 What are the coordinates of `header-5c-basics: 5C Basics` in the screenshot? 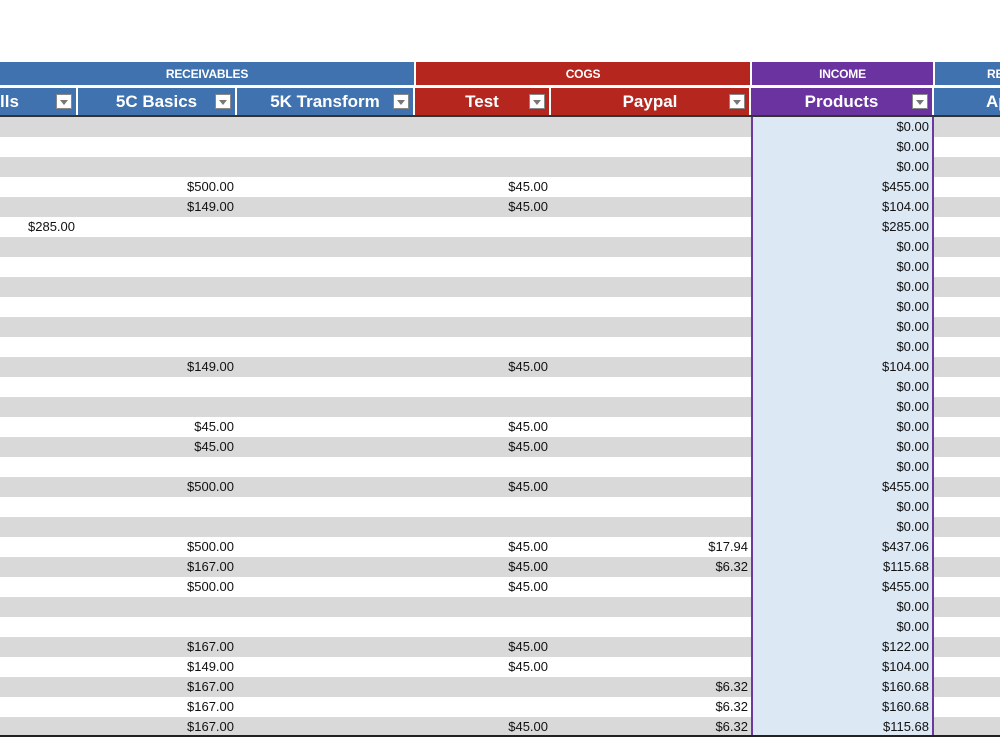 It's located at (157, 101).